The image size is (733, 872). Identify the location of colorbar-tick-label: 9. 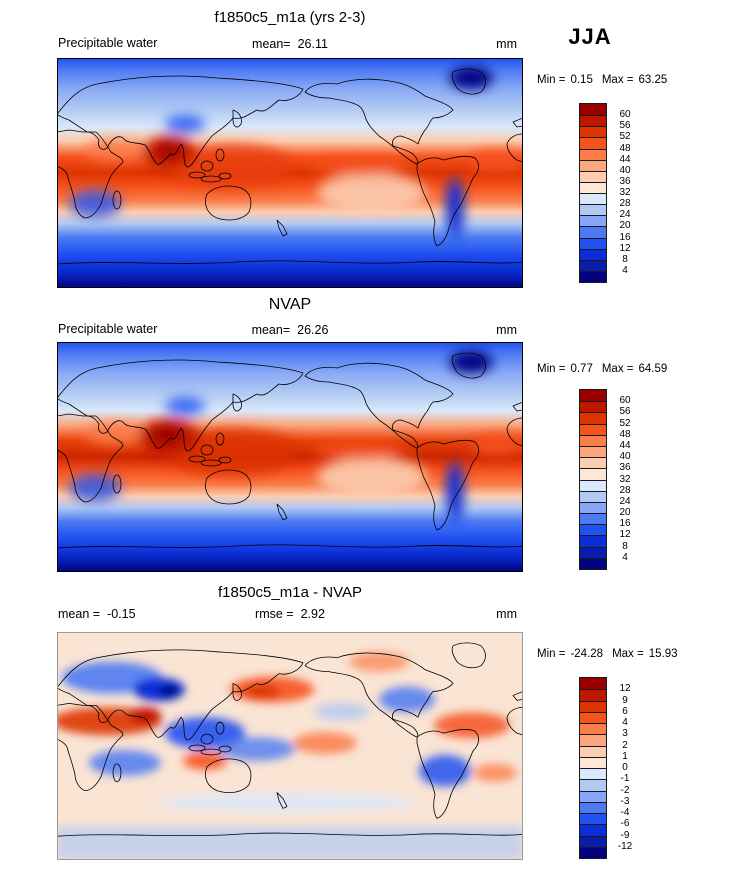
(625, 700).